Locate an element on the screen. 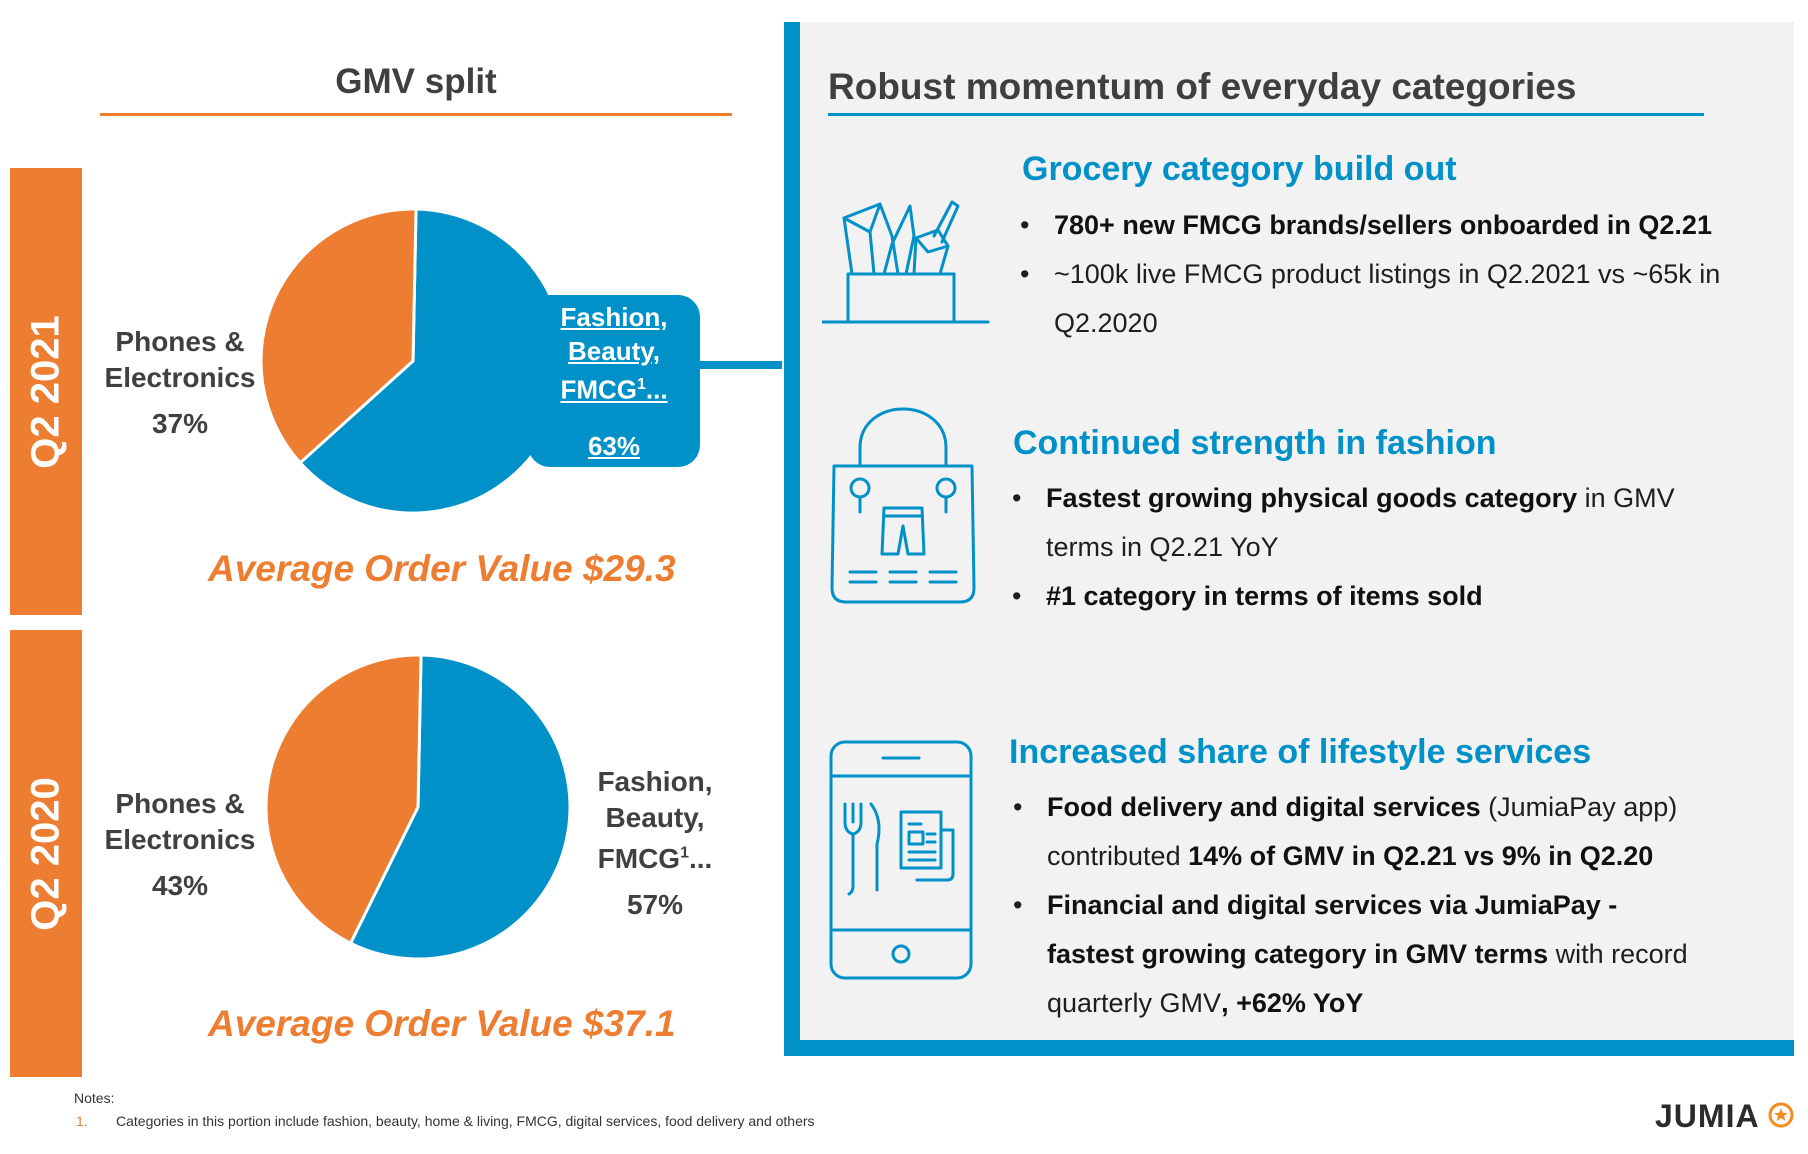  quarter-tab-q2-2021: Q2 2021 is located at coordinates (46, 391).